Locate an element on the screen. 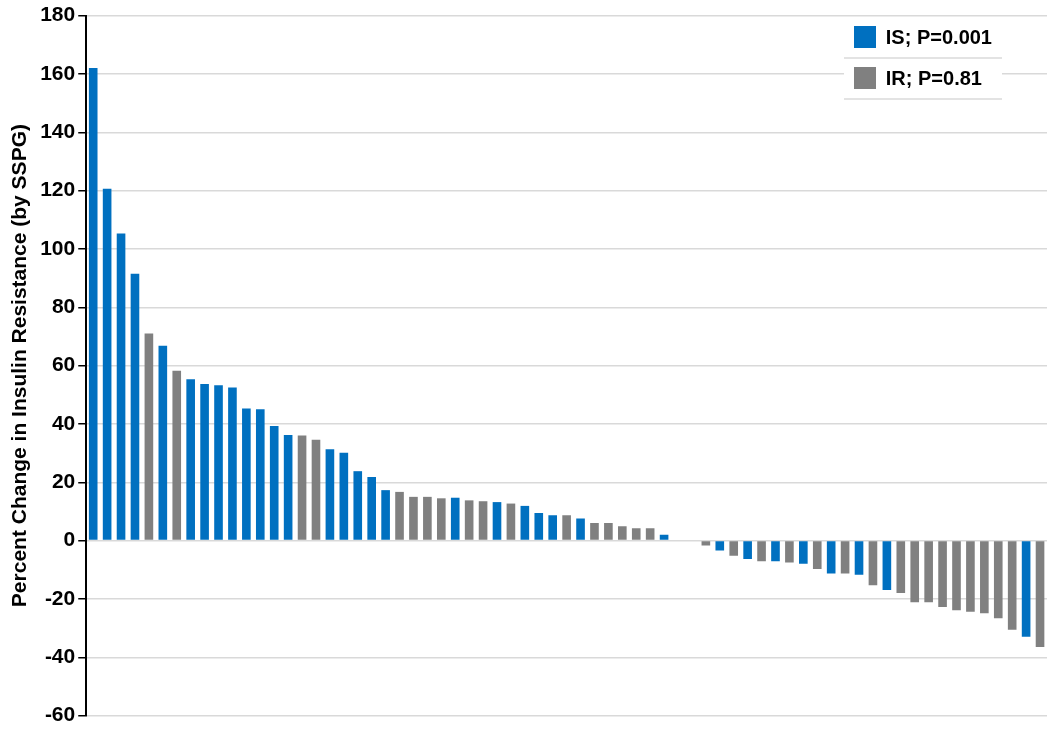  y-tick-label: 80 is located at coordinates (63, 306).